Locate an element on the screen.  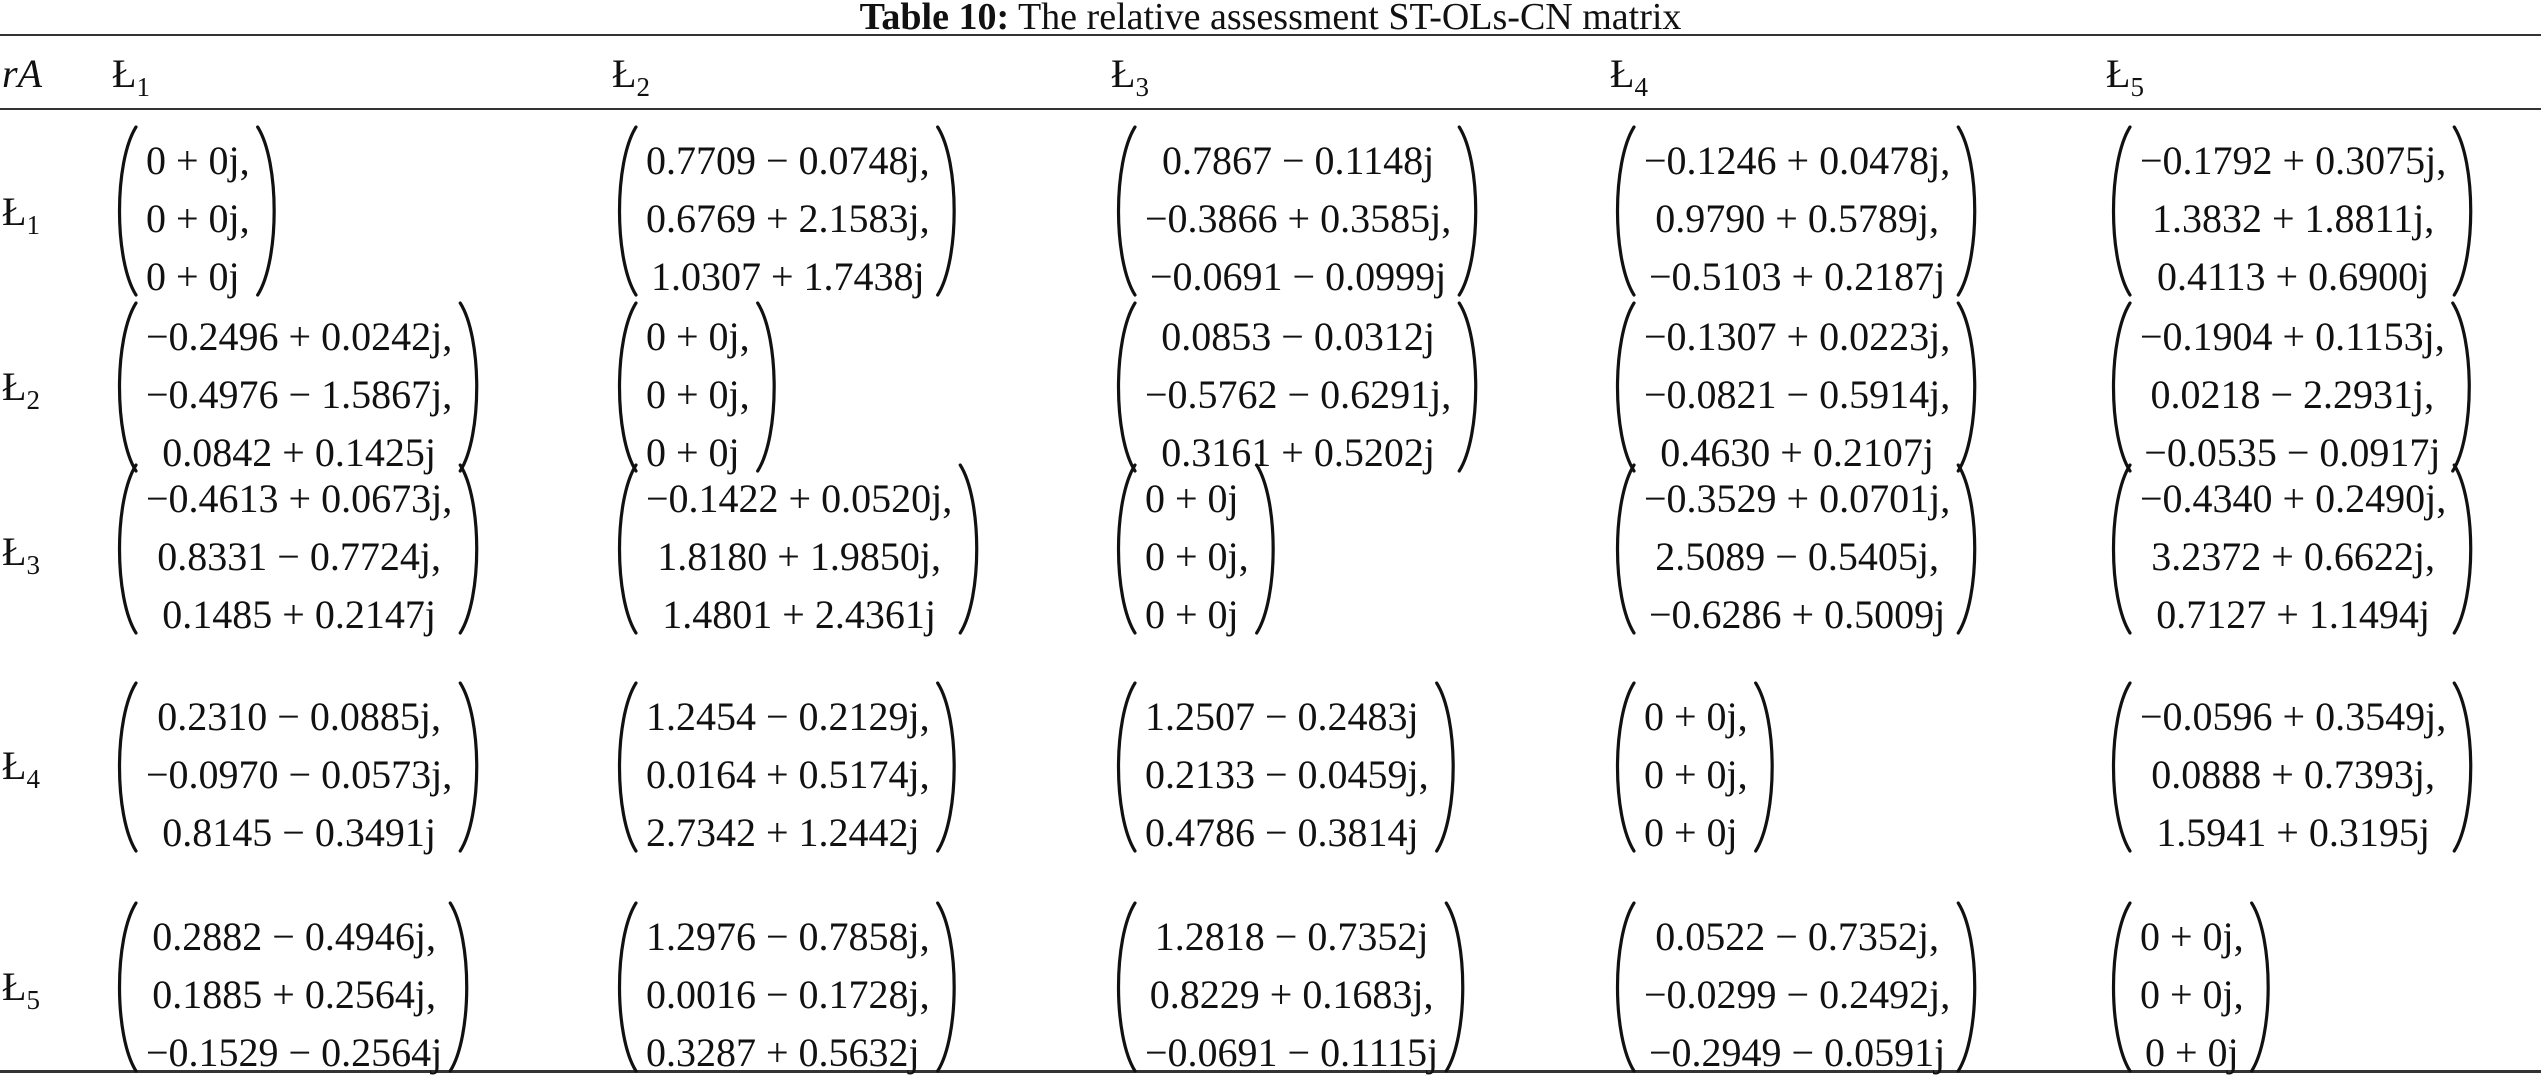
cell-line-2: −0.3866 + 0.3585j, is located at coordinates (1298, 218).